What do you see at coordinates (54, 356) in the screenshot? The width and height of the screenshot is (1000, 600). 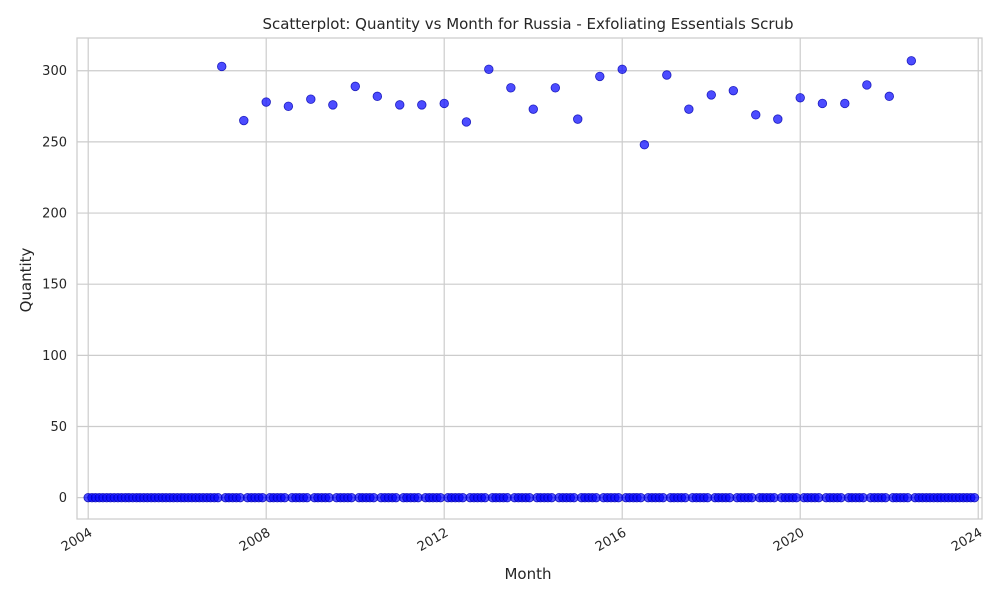 I see `y-tick-label: 100` at bounding box center [54, 356].